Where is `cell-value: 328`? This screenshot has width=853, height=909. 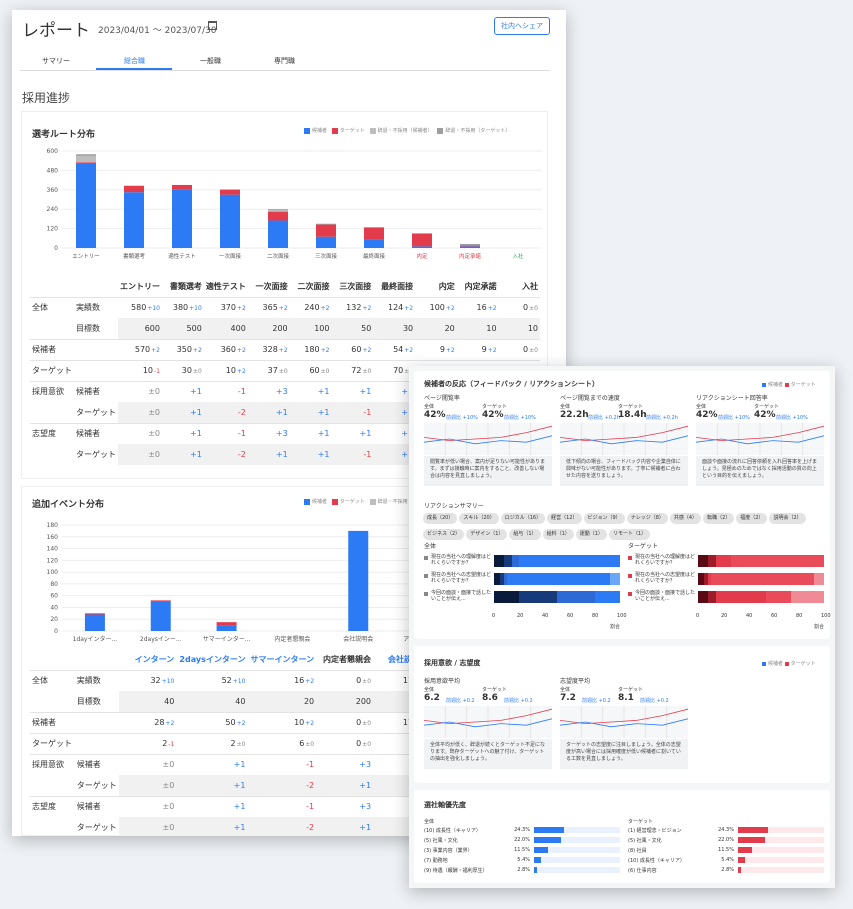
cell-value: 328 is located at coordinates (270, 349).